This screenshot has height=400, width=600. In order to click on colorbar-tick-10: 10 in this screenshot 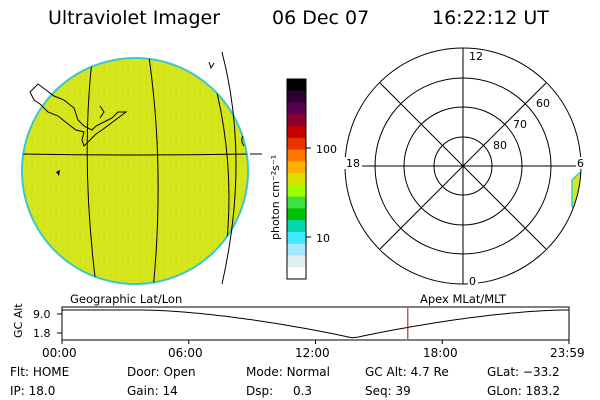, I will do `click(323, 238)`.